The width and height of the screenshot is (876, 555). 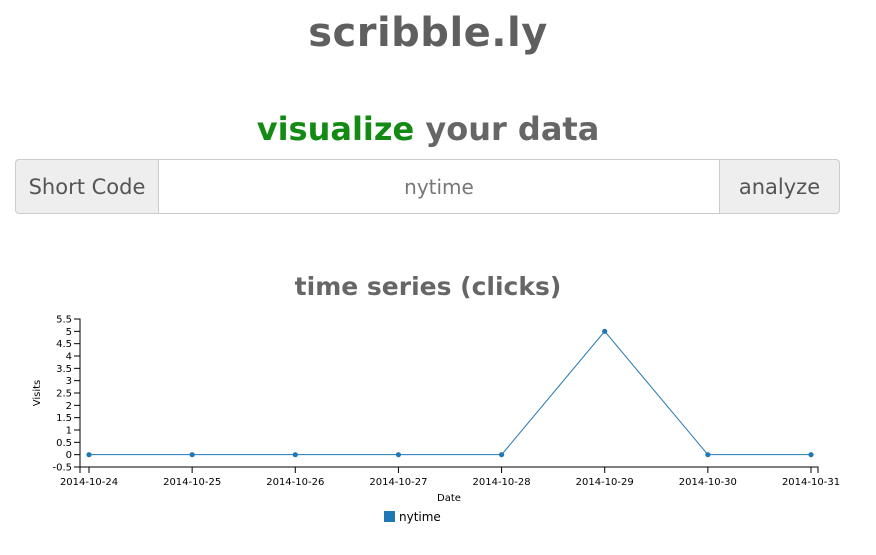 What do you see at coordinates (37, 393) in the screenshot?
I see `y-axis-label: Visits` at bounding box center [37, 393].